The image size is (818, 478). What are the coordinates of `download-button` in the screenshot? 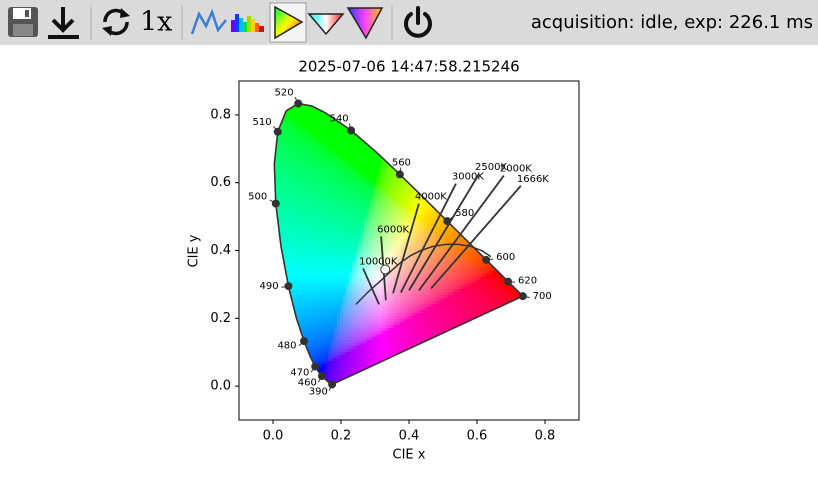 It's located at (63, 23).